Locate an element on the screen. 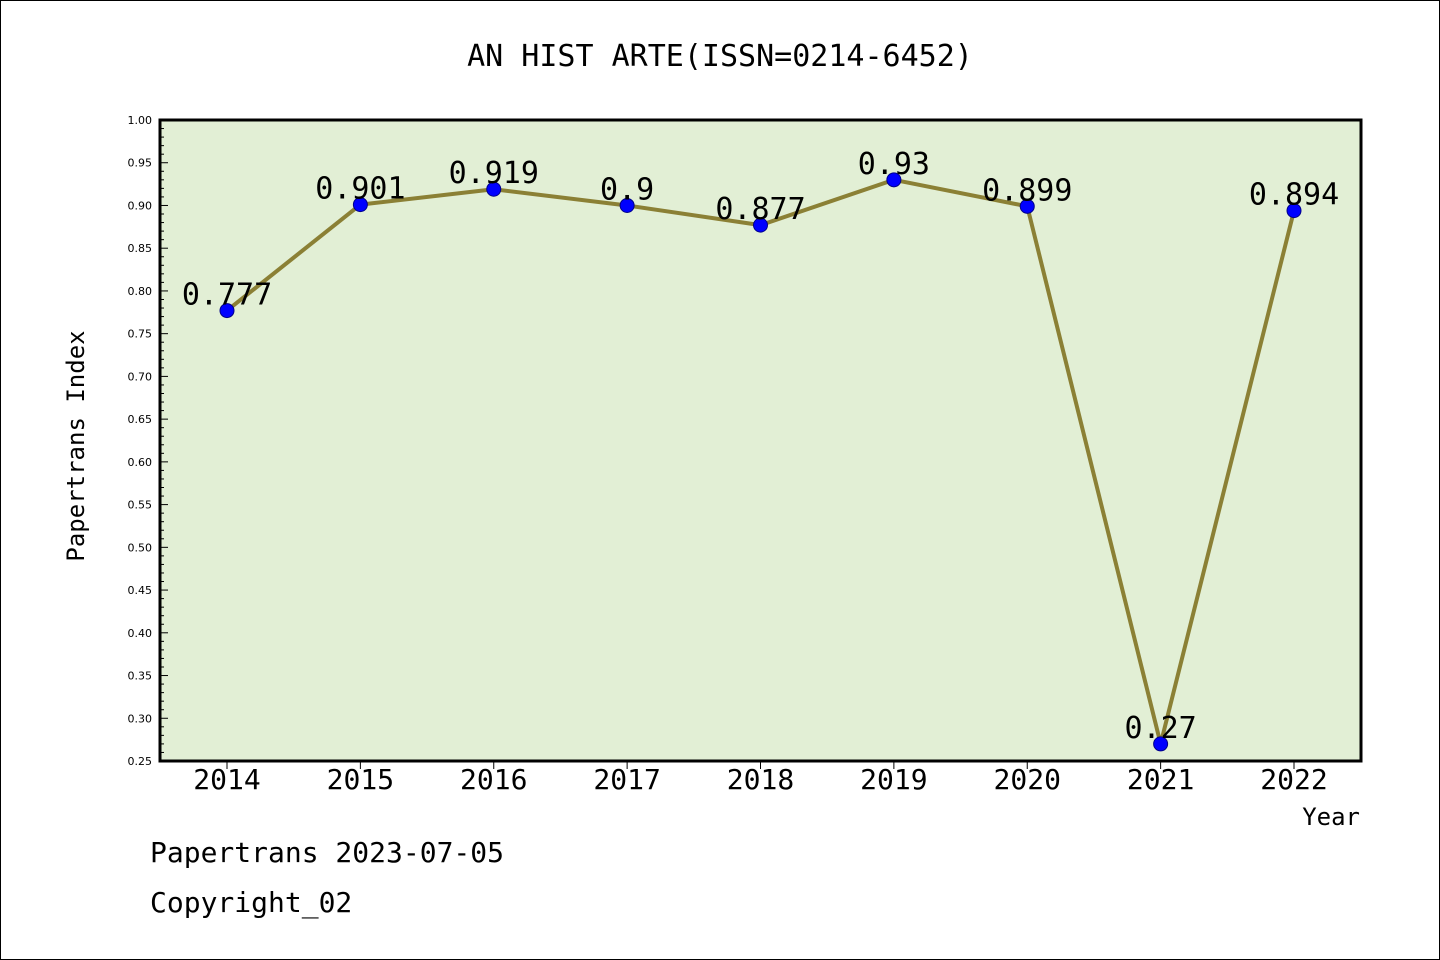 The image size is (1440, 960). x-tick-label: 2022 is located at coordinates (1293, 779).